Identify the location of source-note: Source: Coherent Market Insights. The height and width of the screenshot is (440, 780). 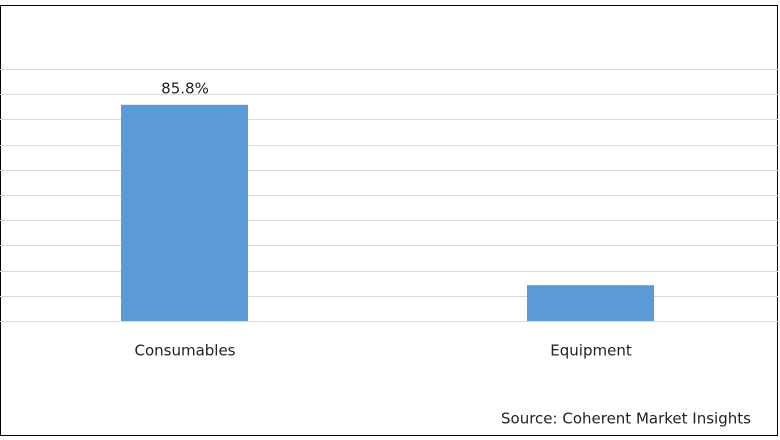
(626, 419).